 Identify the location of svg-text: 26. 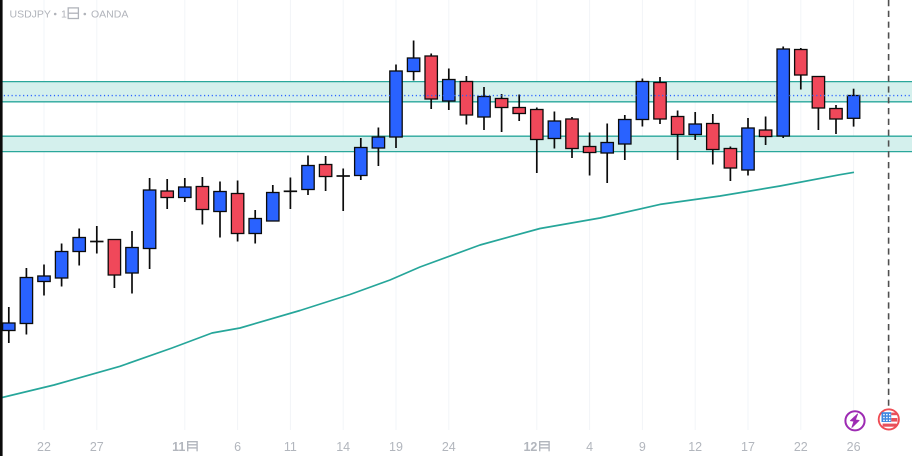
(854, 447).